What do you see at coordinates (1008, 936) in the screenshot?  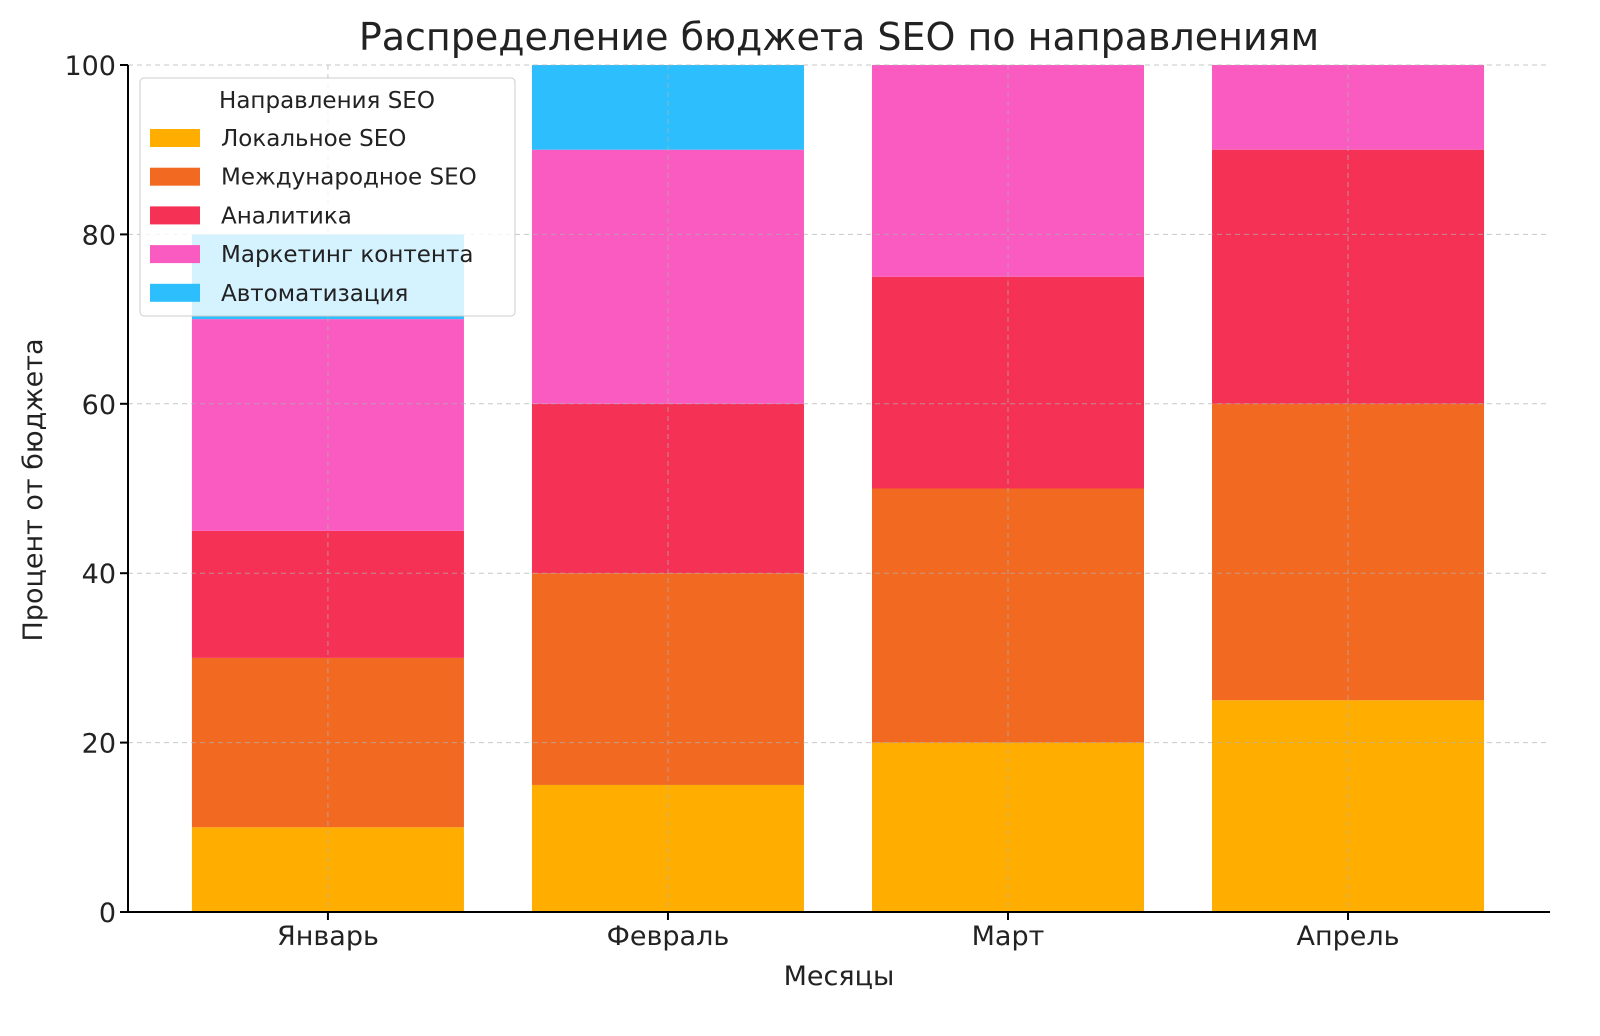 I see `x-tick-label: Март` at bounding box center [1008, 936].